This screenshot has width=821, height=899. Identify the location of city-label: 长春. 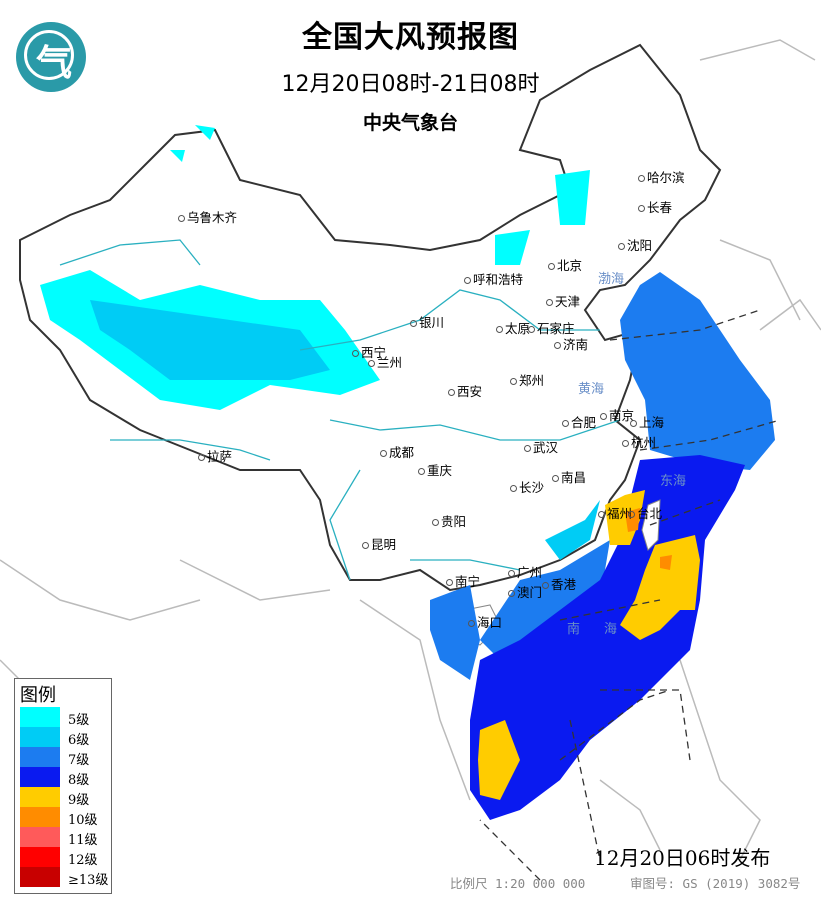
(655, 206).